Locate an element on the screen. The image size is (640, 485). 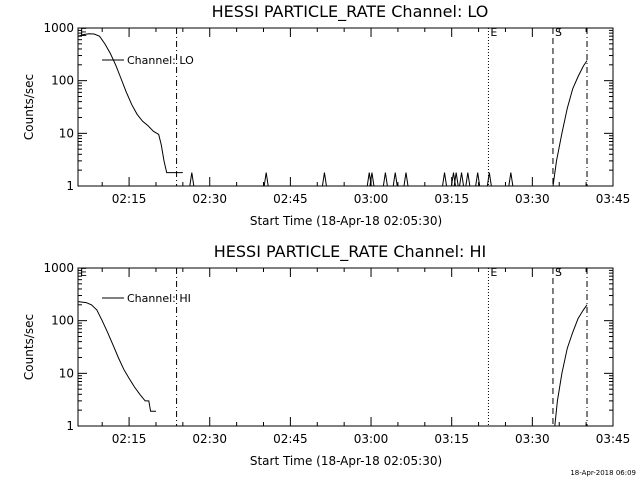
chart-title: HESSI PARTICLE_RATE Channel: LO is located at coordinates (350, 12).